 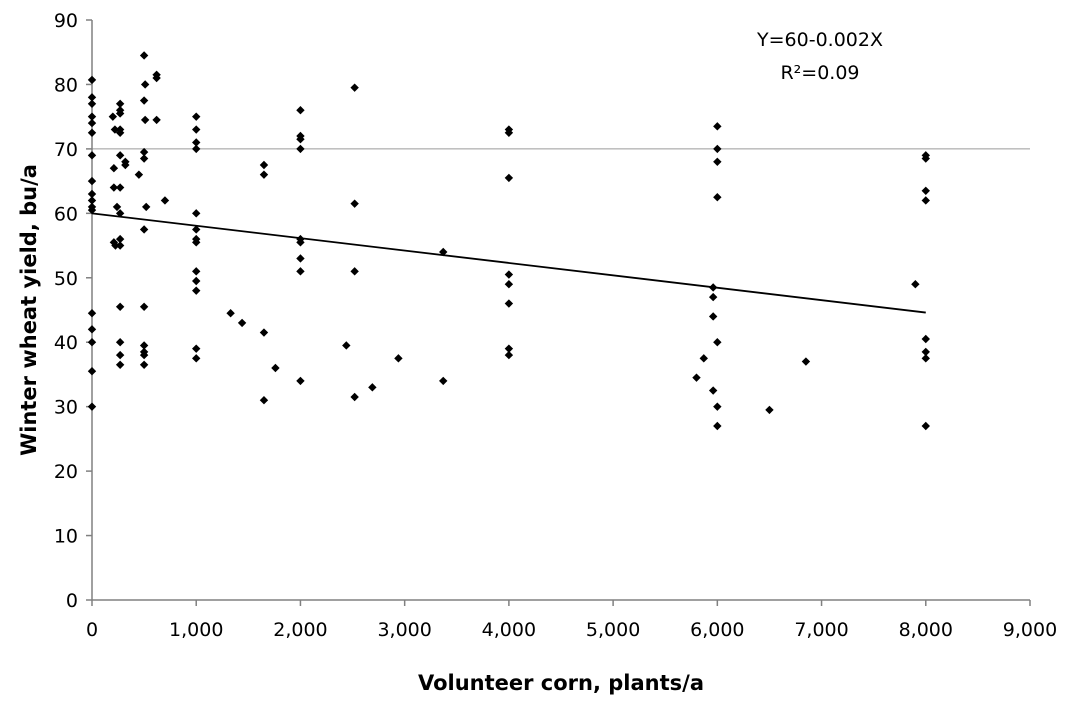 I want to click on y-tick-label: 30, so click(x=66, y=408).